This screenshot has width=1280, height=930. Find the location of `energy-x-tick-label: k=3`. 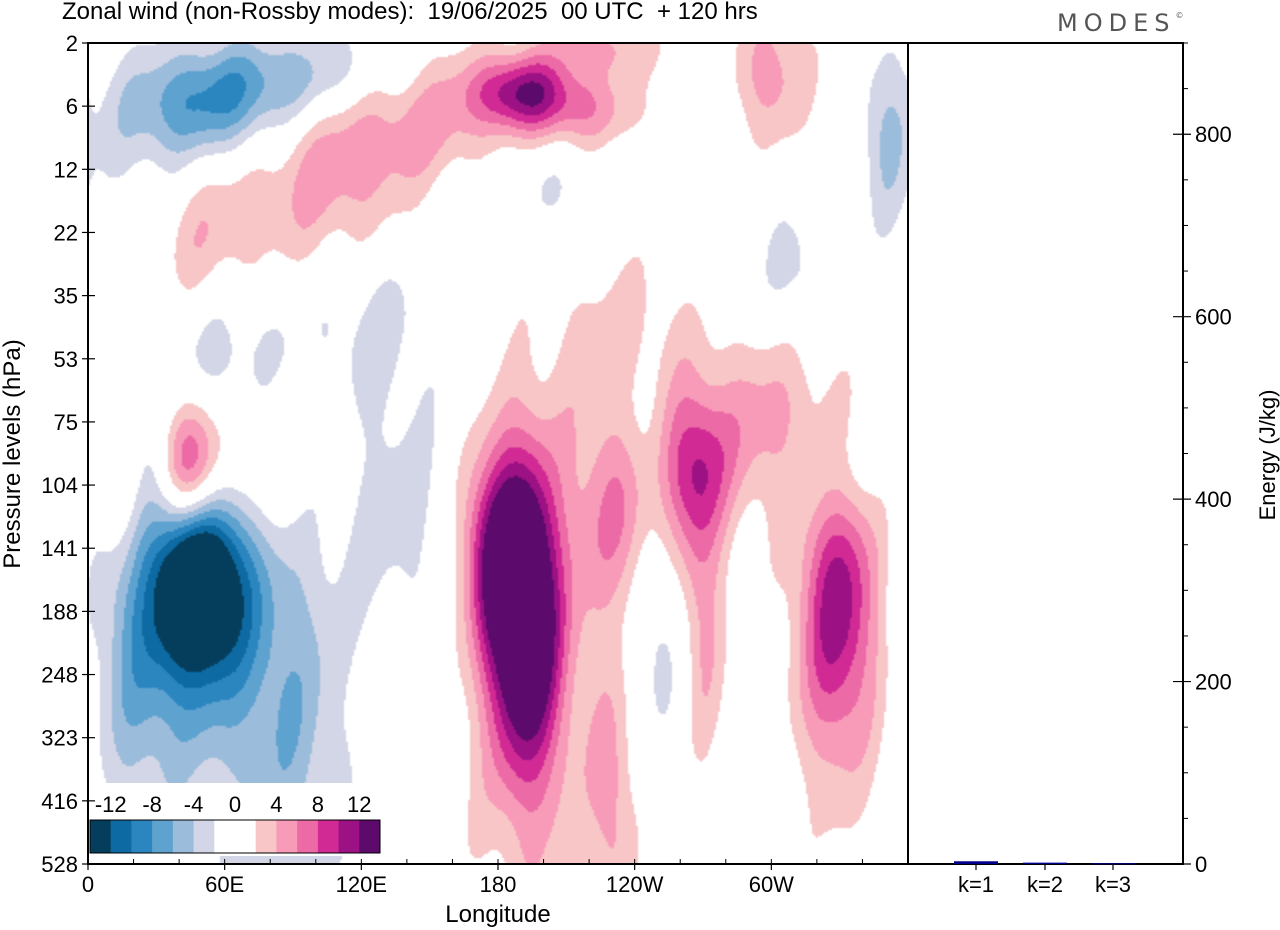

energy-x-tick-label: k=3 is located at coordinates (1113, 884).